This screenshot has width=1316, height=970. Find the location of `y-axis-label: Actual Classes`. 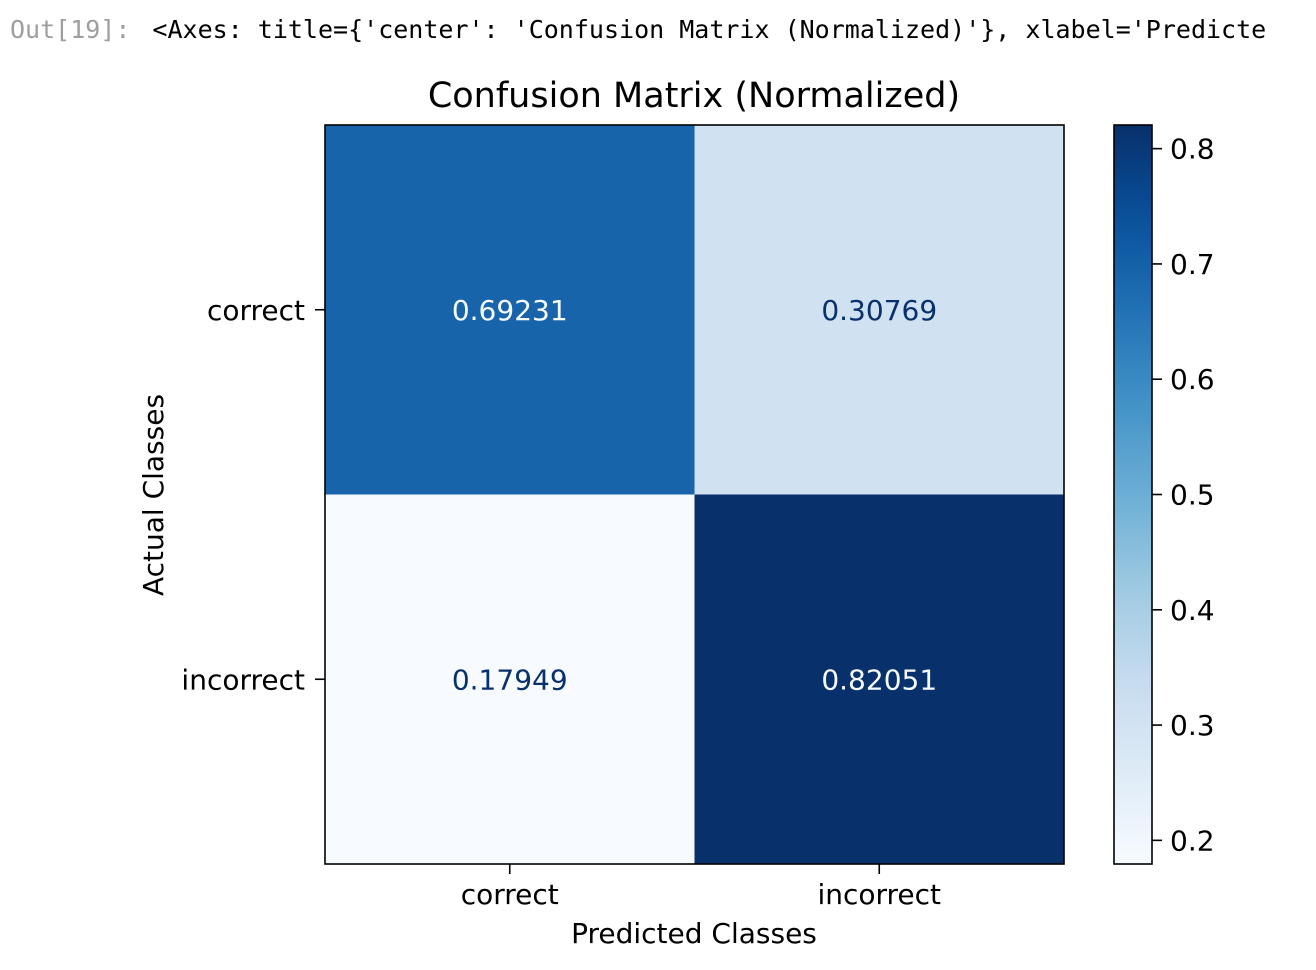

y-axis-label: Actual Classes is located at coordinates (153, 495).